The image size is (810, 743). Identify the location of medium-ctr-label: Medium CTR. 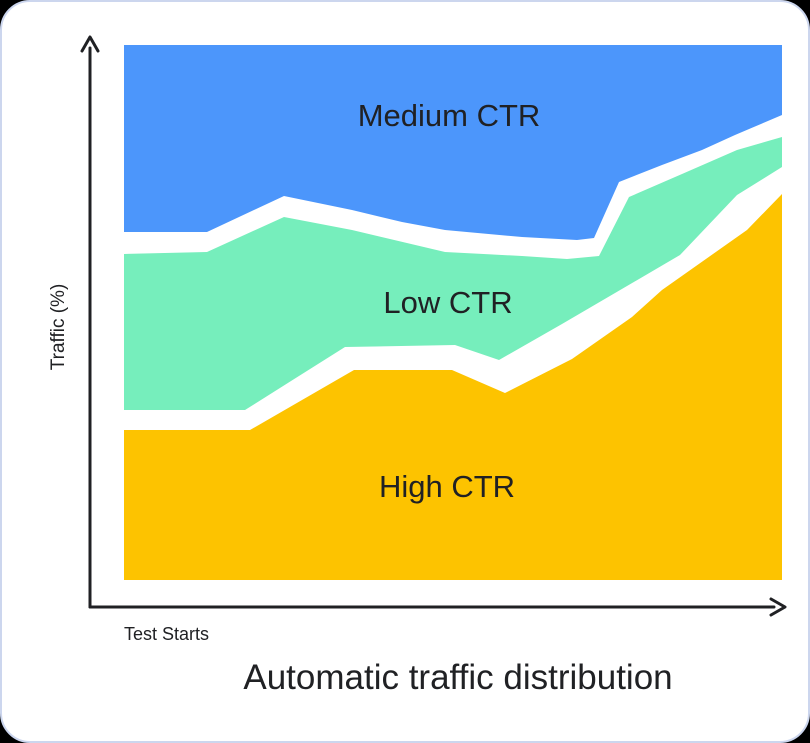
(449, 115).